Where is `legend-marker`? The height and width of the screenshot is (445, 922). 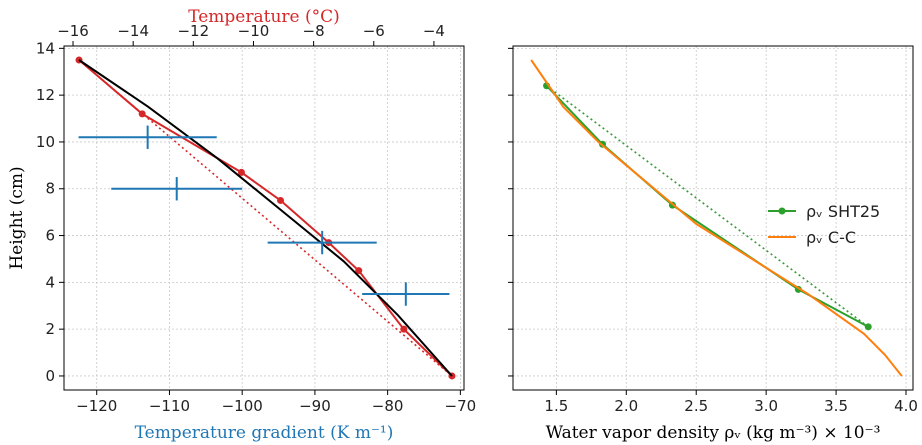
legend-marker is located at coordinates (782, 211).